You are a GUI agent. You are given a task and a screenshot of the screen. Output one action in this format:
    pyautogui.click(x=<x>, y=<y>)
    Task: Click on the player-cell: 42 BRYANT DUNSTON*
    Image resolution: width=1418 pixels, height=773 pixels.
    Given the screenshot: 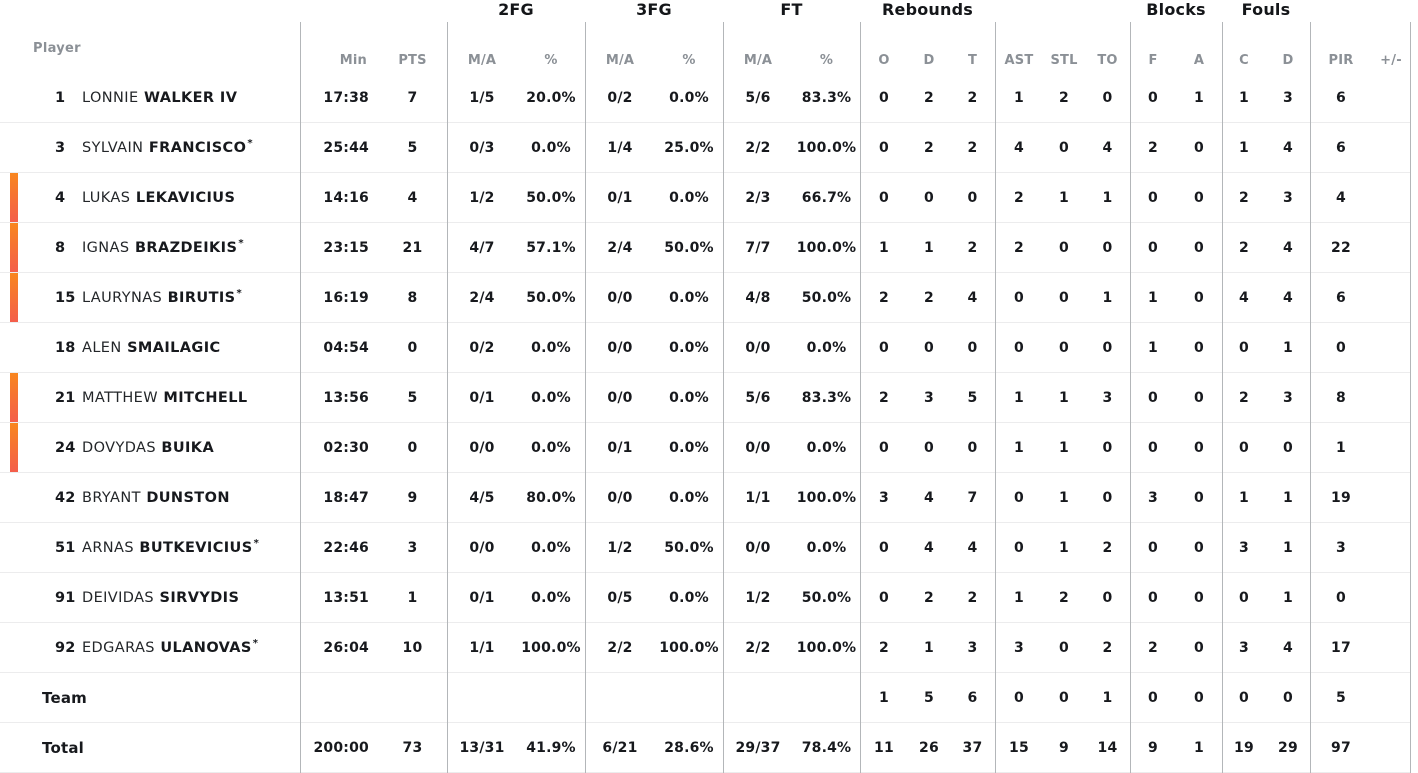 What is the action you would take?
    pyautogui.click(x=150, y=497)
    